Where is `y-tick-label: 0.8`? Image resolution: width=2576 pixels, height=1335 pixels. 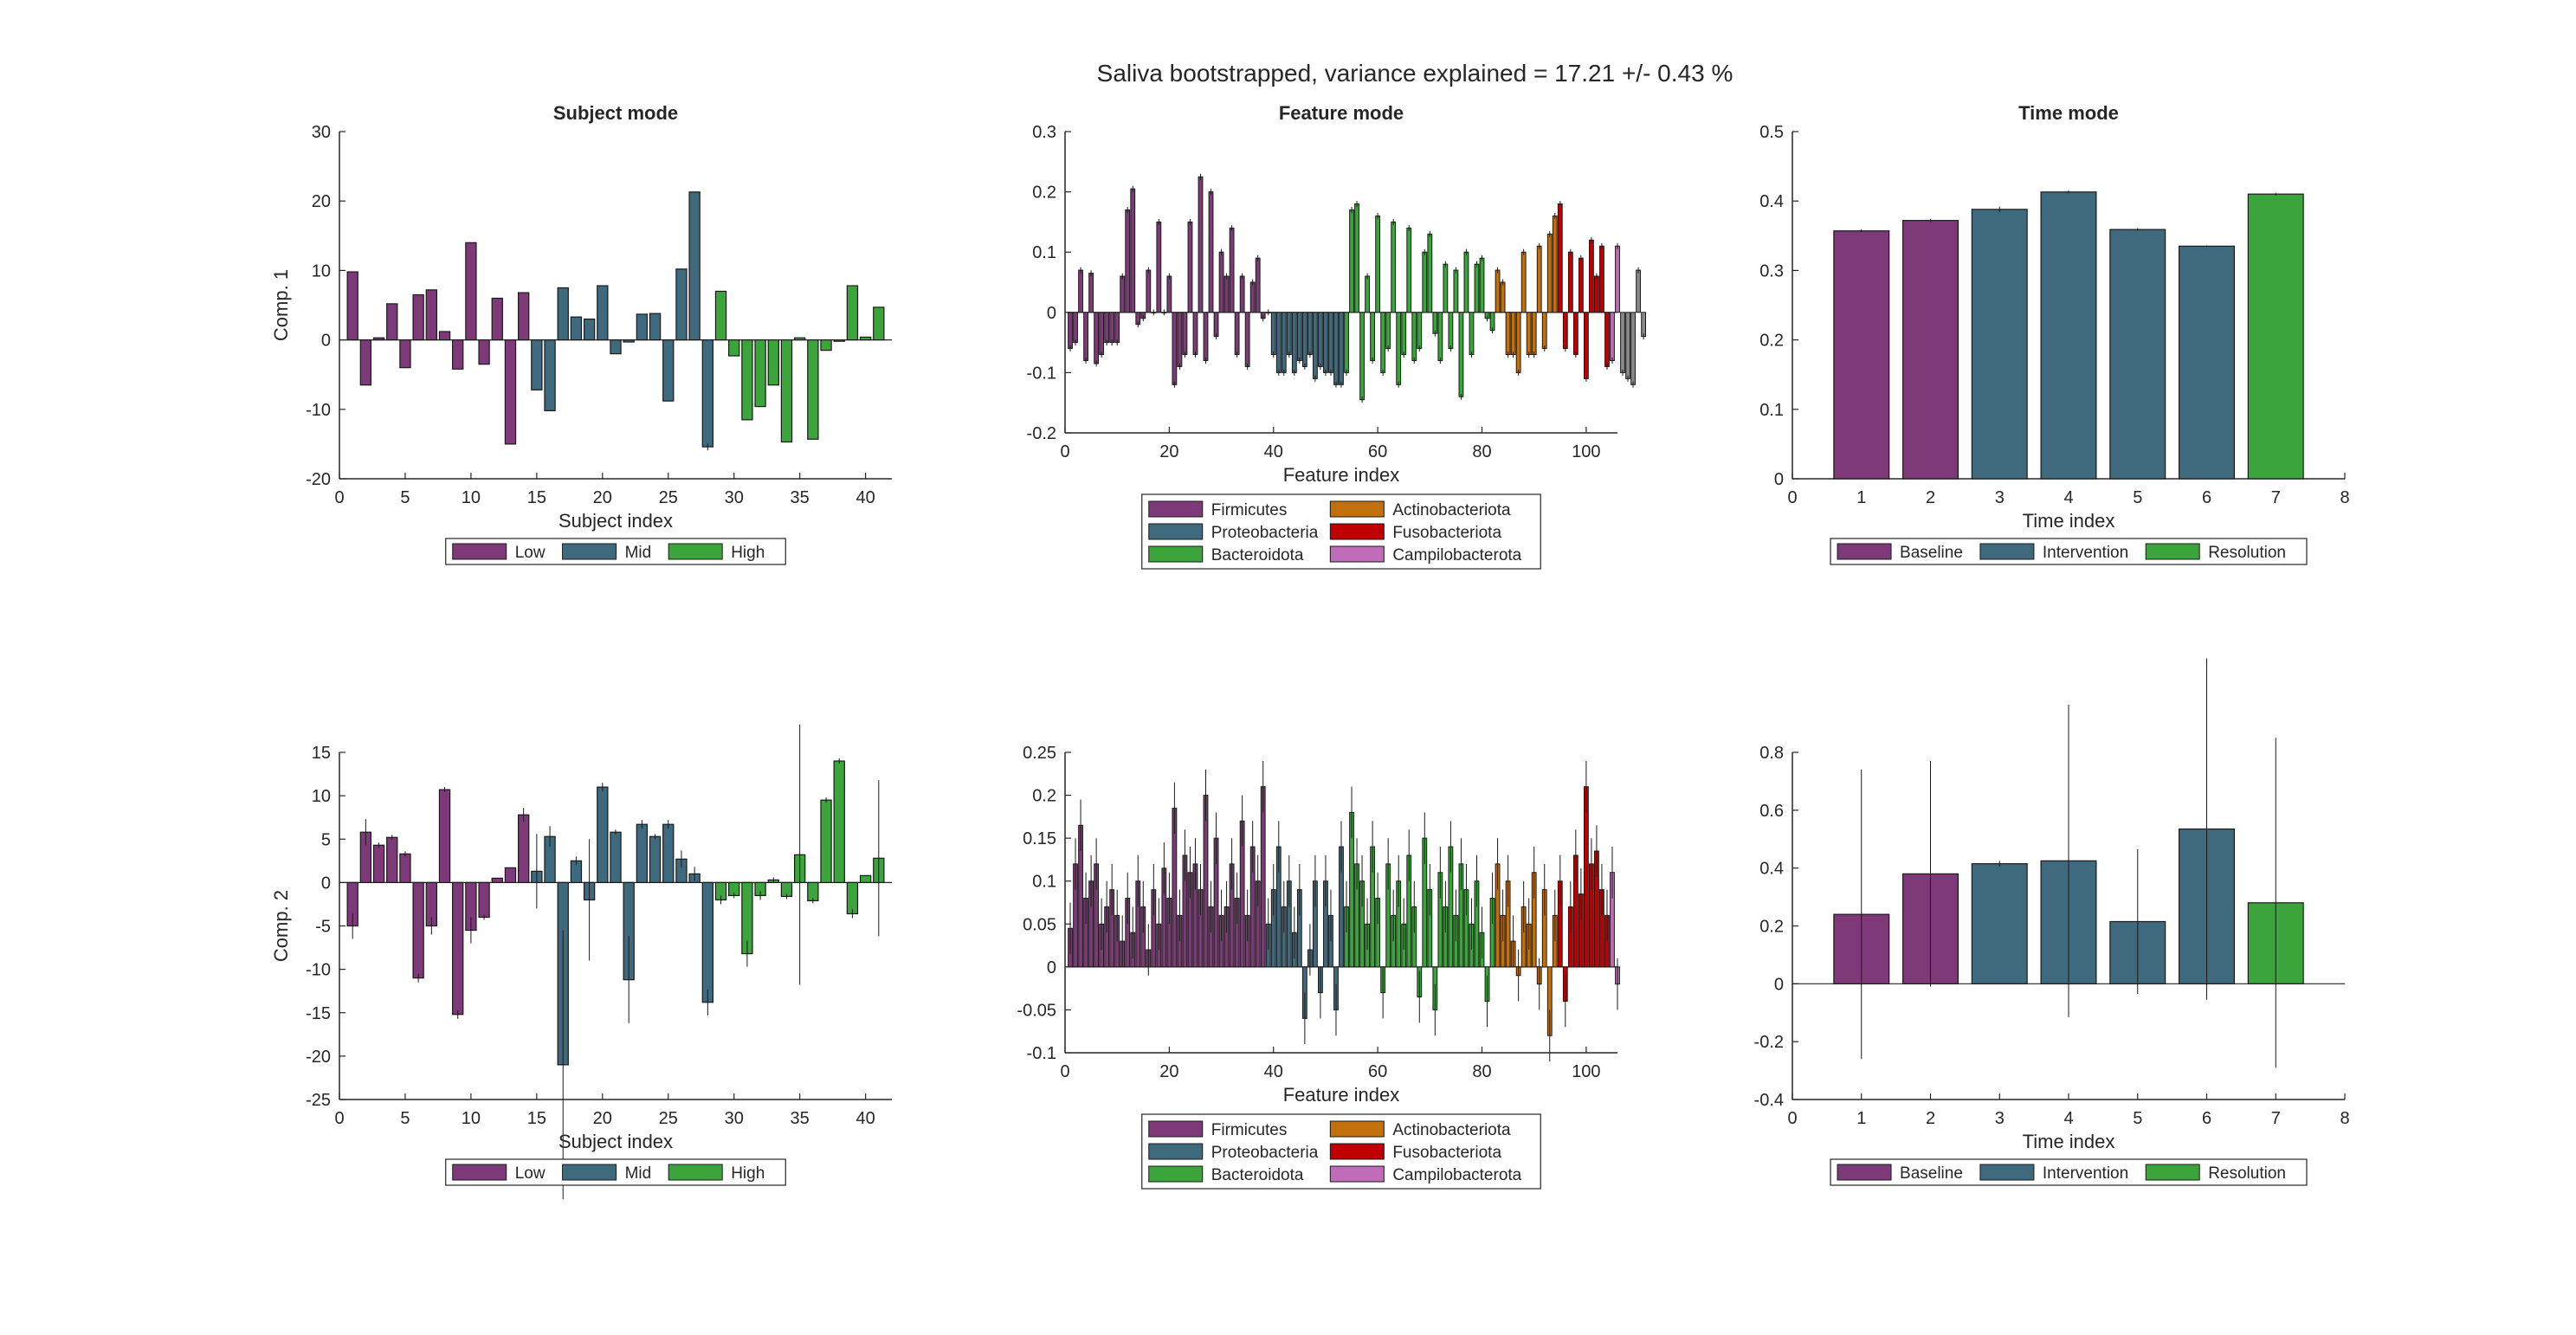
y-tick-label: 0.8 is located at coordinates (1771, 754).